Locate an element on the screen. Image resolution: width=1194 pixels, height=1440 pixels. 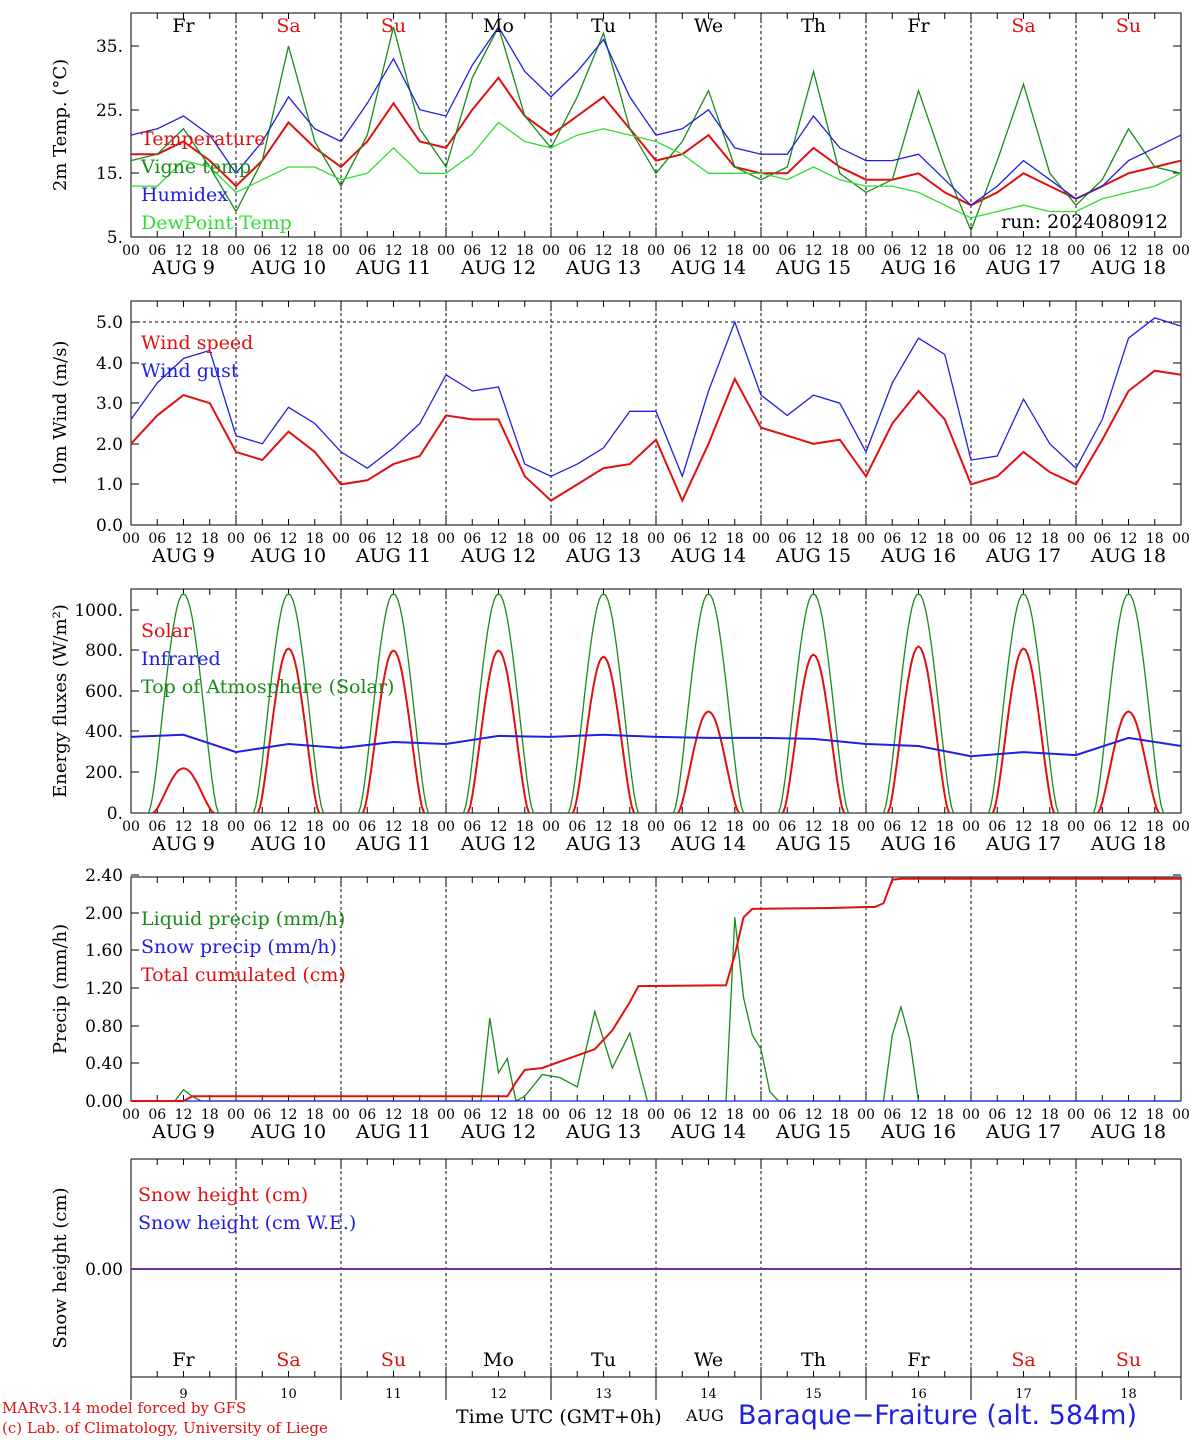
day-label: Th is located at coordinates (813, 1360).